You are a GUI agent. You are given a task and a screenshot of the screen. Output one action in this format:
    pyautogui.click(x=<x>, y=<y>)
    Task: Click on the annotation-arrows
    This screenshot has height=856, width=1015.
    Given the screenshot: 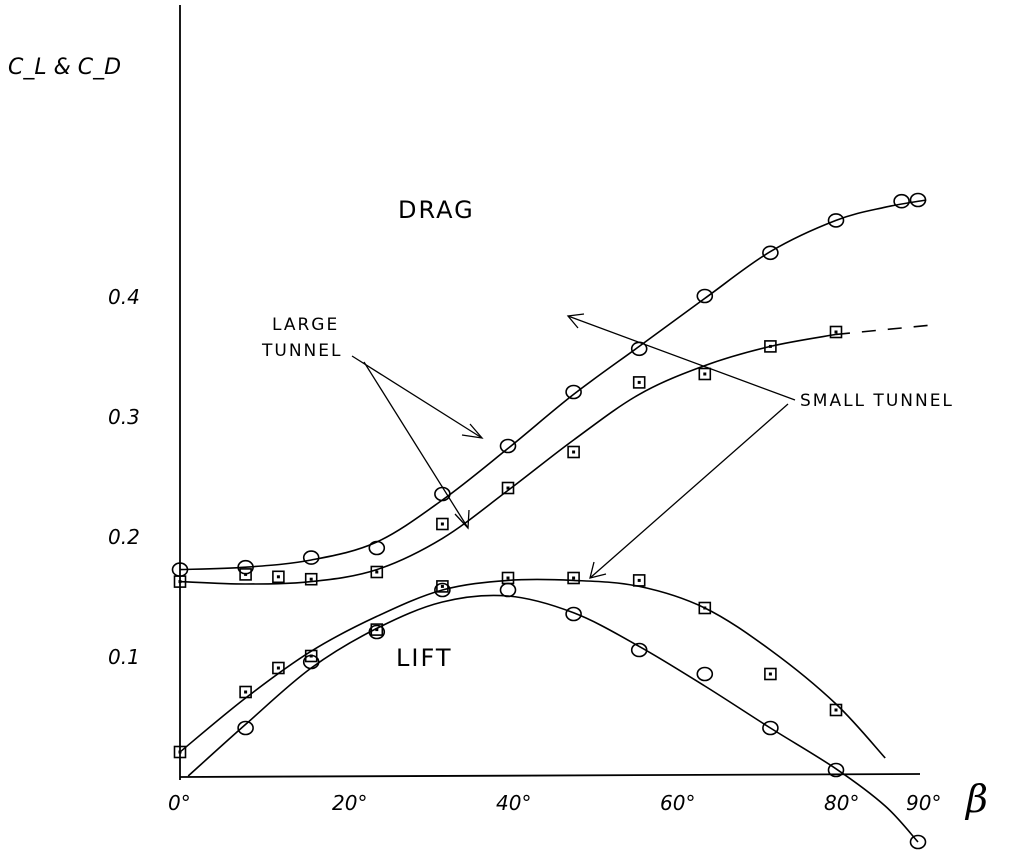 What is the action you would take?
    pyautogui.click(x=573, y=446)
    